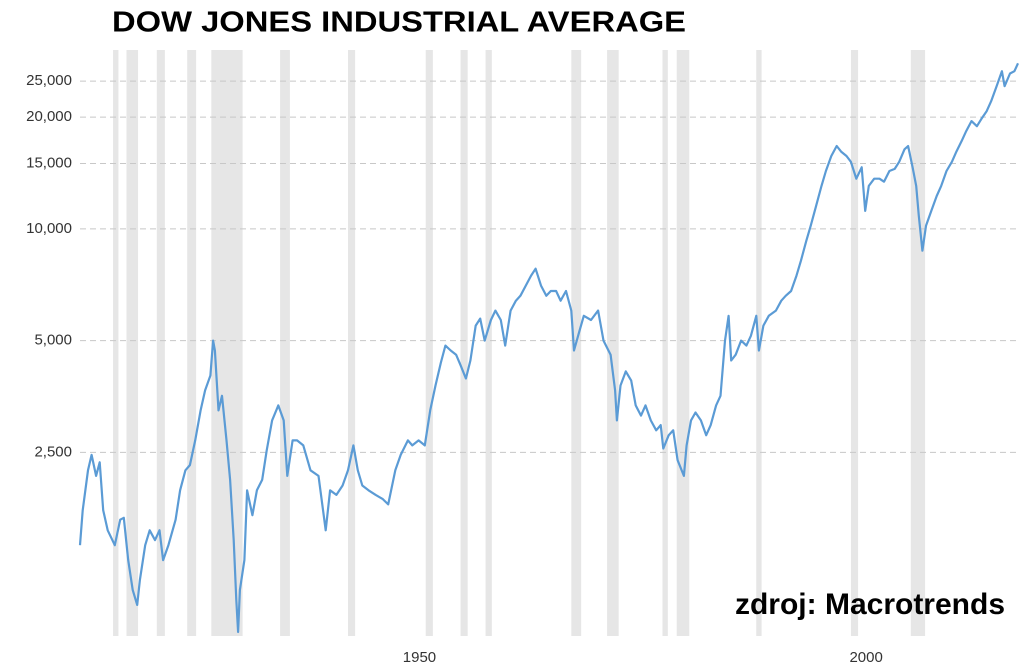 This screenshot has height=672, width=1024. What do you see at coordinates (865, 657) in the screenshot?
I see `x-tick-label: 2000` at bounding box center [865, 657].